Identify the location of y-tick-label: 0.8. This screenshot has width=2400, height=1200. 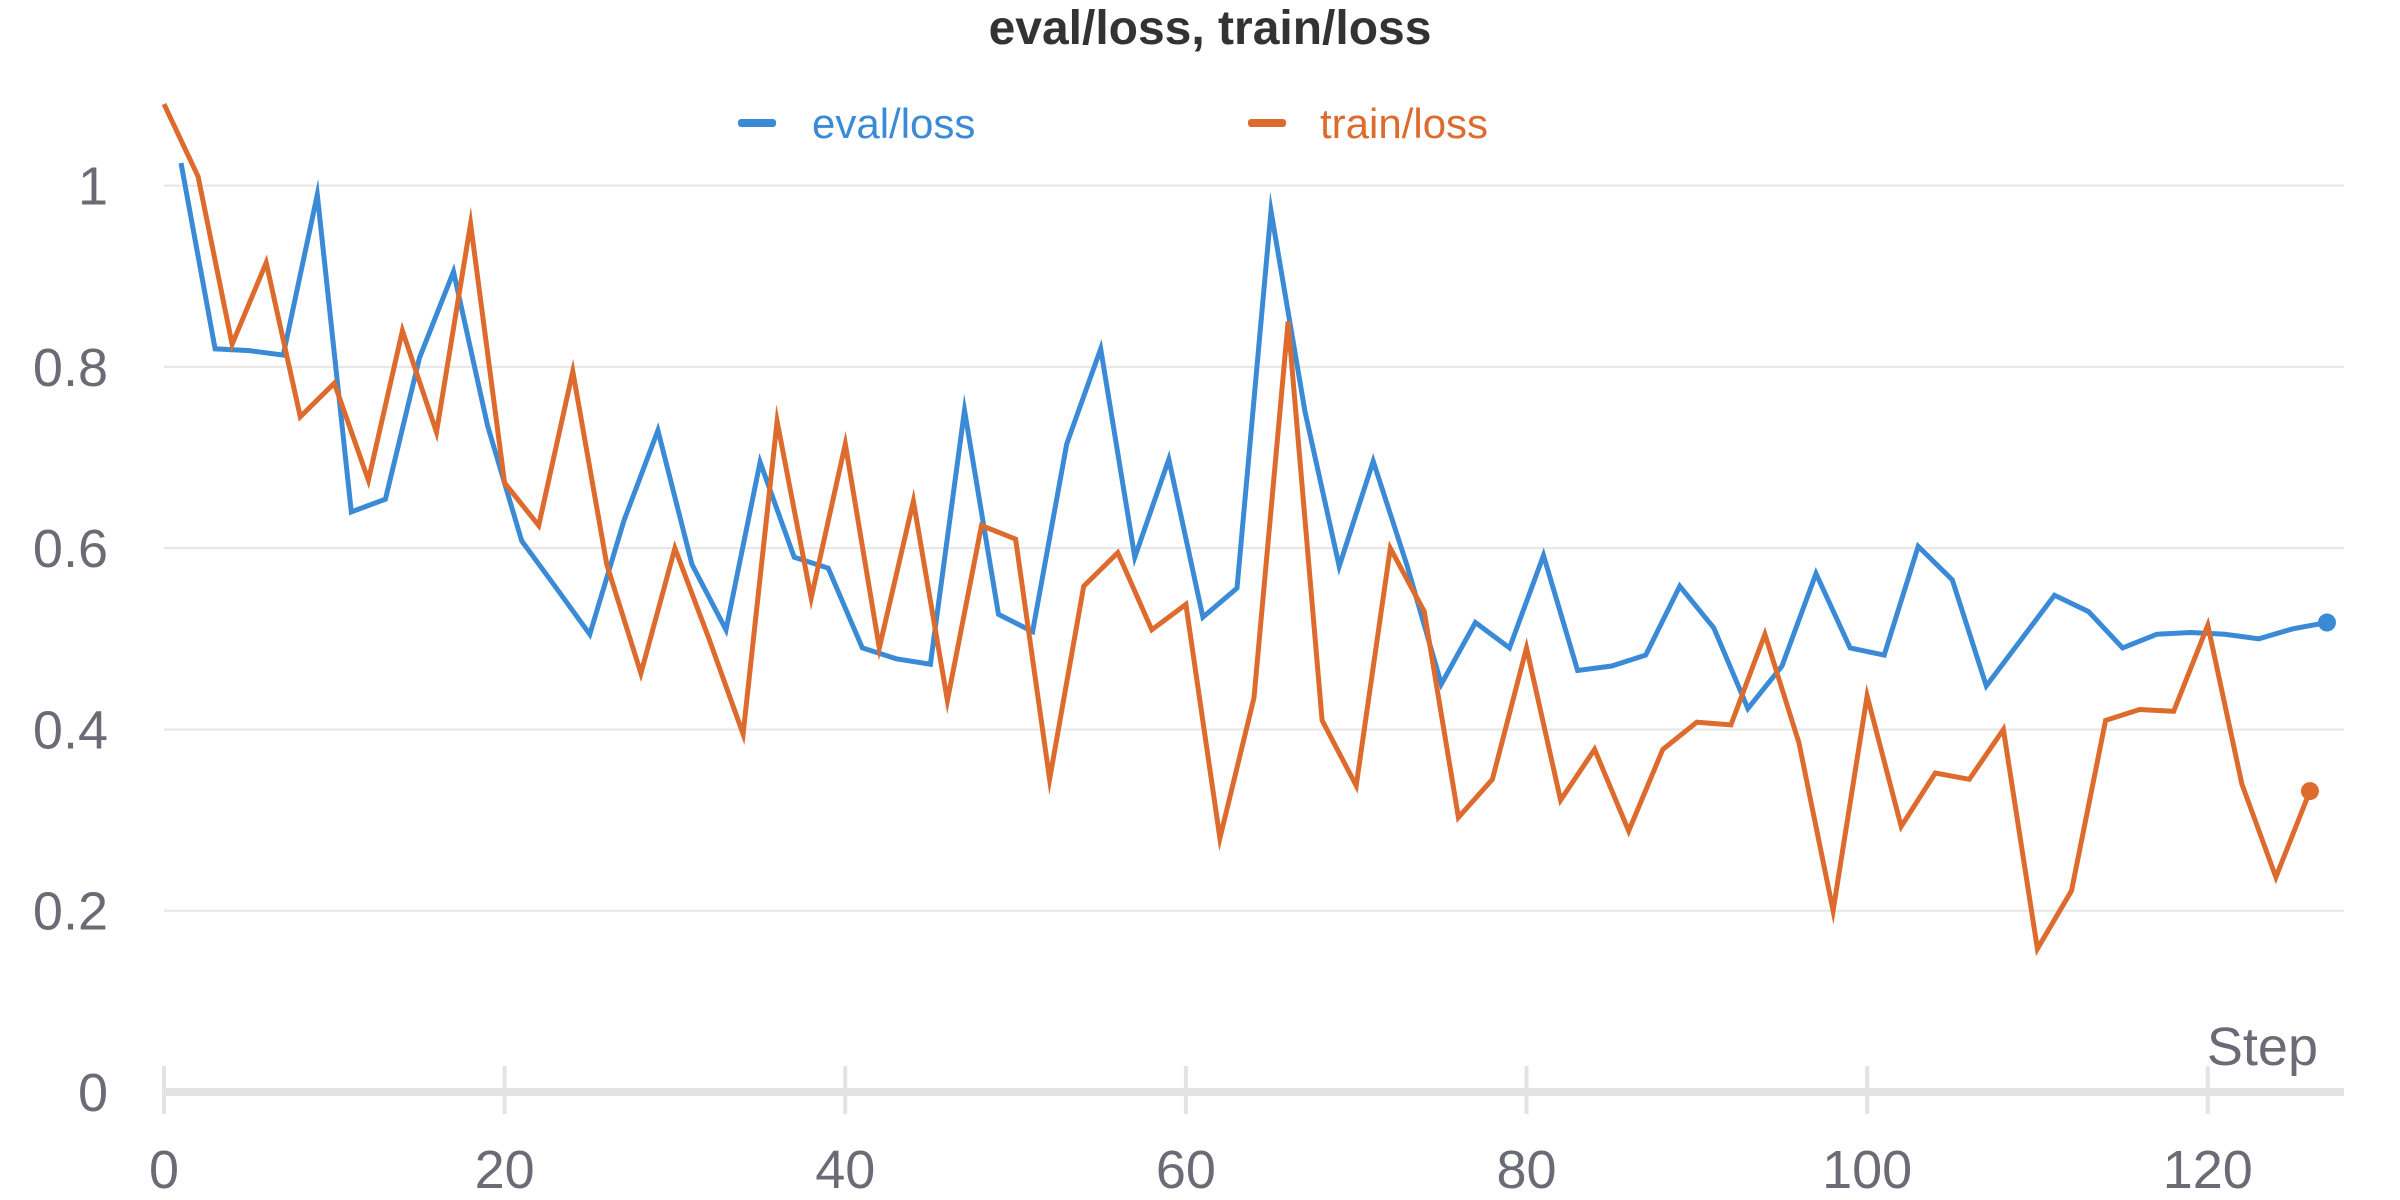
(70, 368).